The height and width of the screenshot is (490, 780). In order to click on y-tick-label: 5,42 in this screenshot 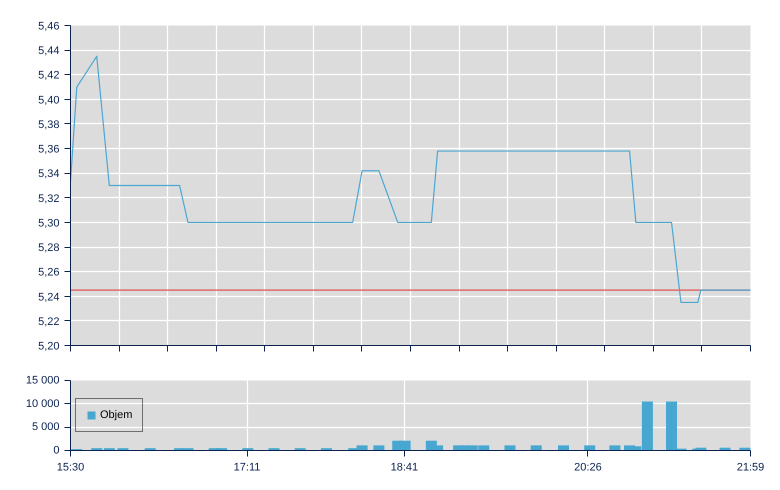, I will do `click(49, 76)`.